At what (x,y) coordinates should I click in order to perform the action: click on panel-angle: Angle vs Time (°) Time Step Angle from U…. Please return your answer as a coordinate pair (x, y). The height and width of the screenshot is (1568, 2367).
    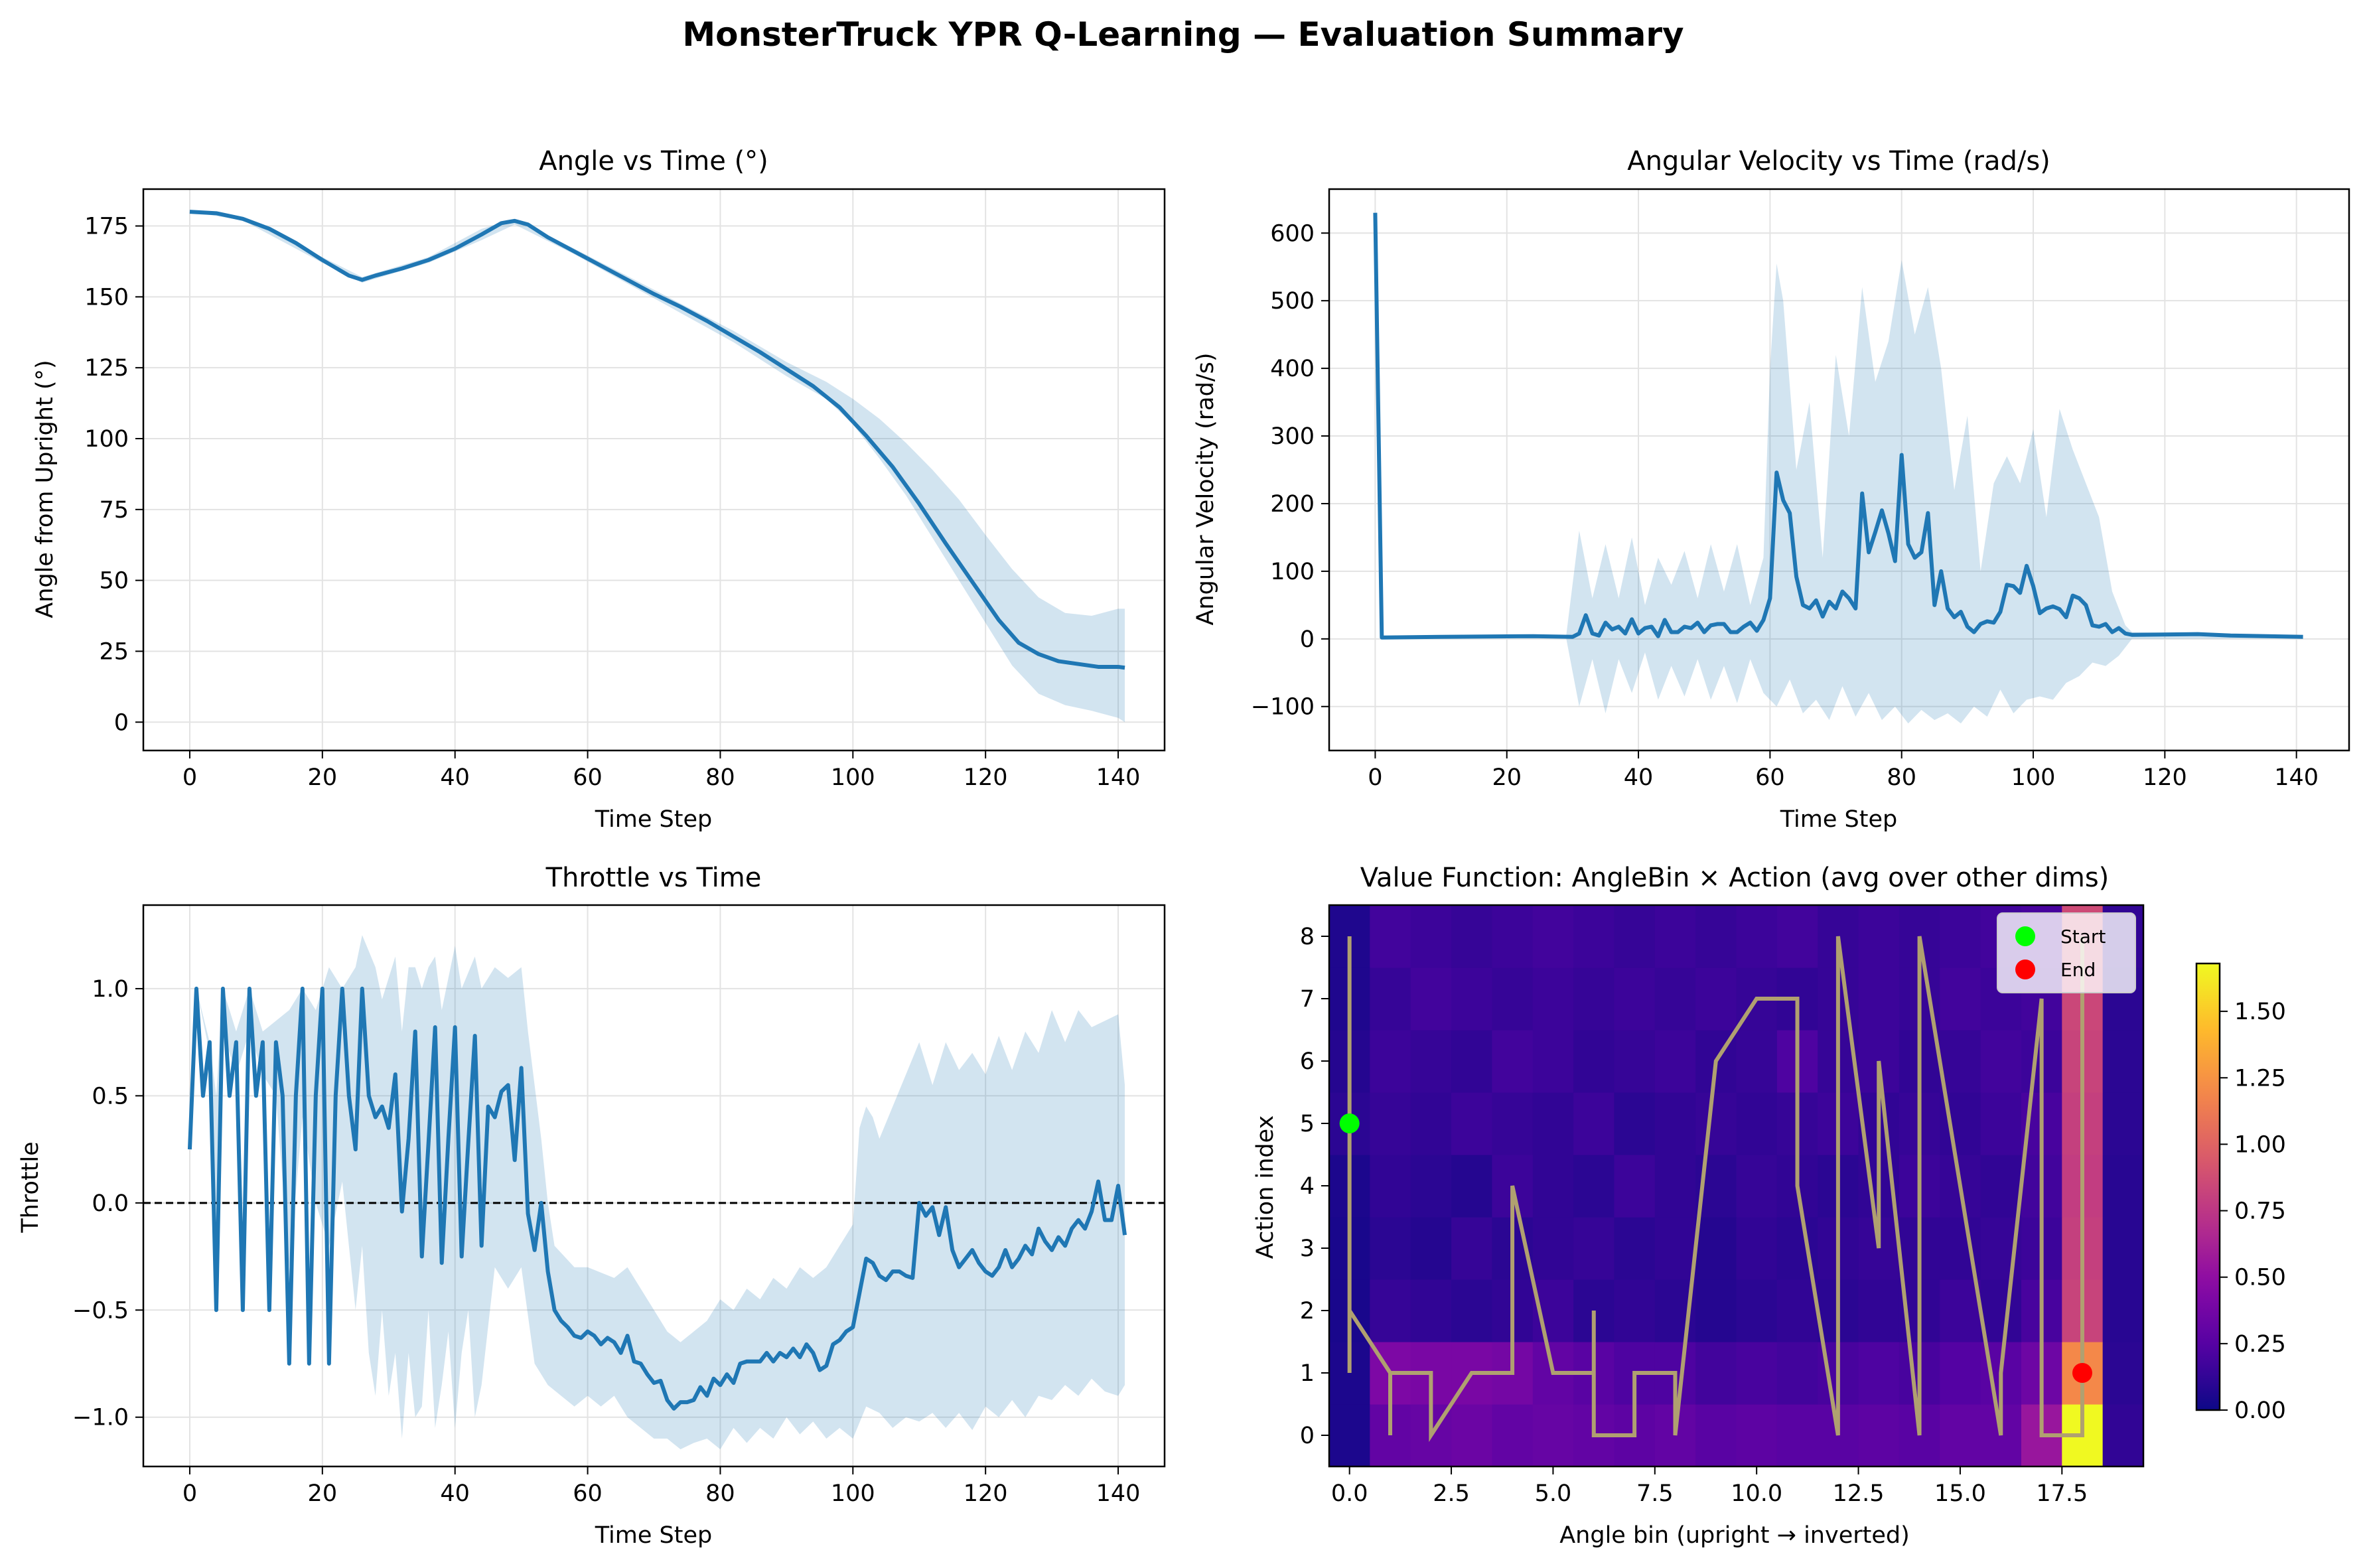
    Looking at the image, I should click on (400, 489).